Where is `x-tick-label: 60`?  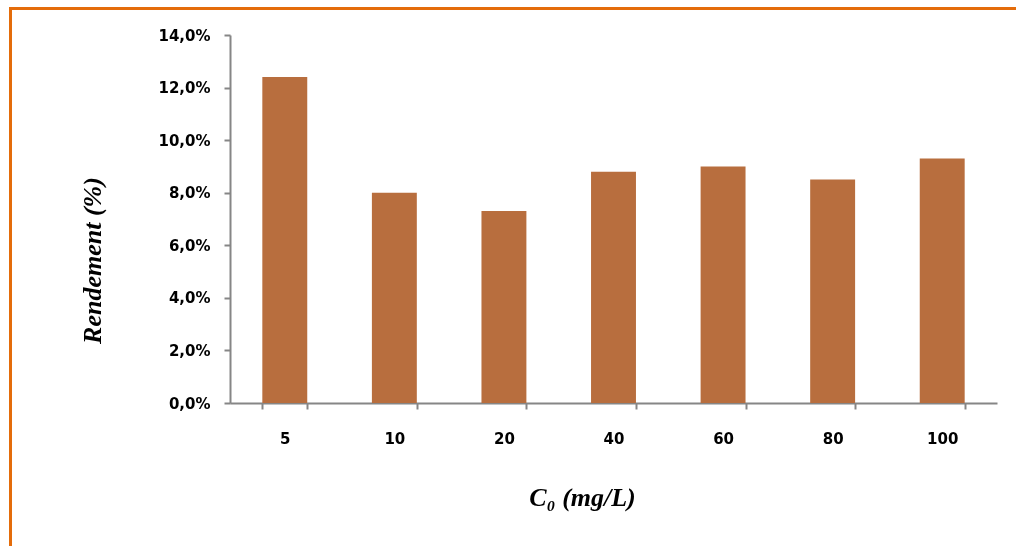 x-tick-label: 60 is located at coordinates (724, 438).